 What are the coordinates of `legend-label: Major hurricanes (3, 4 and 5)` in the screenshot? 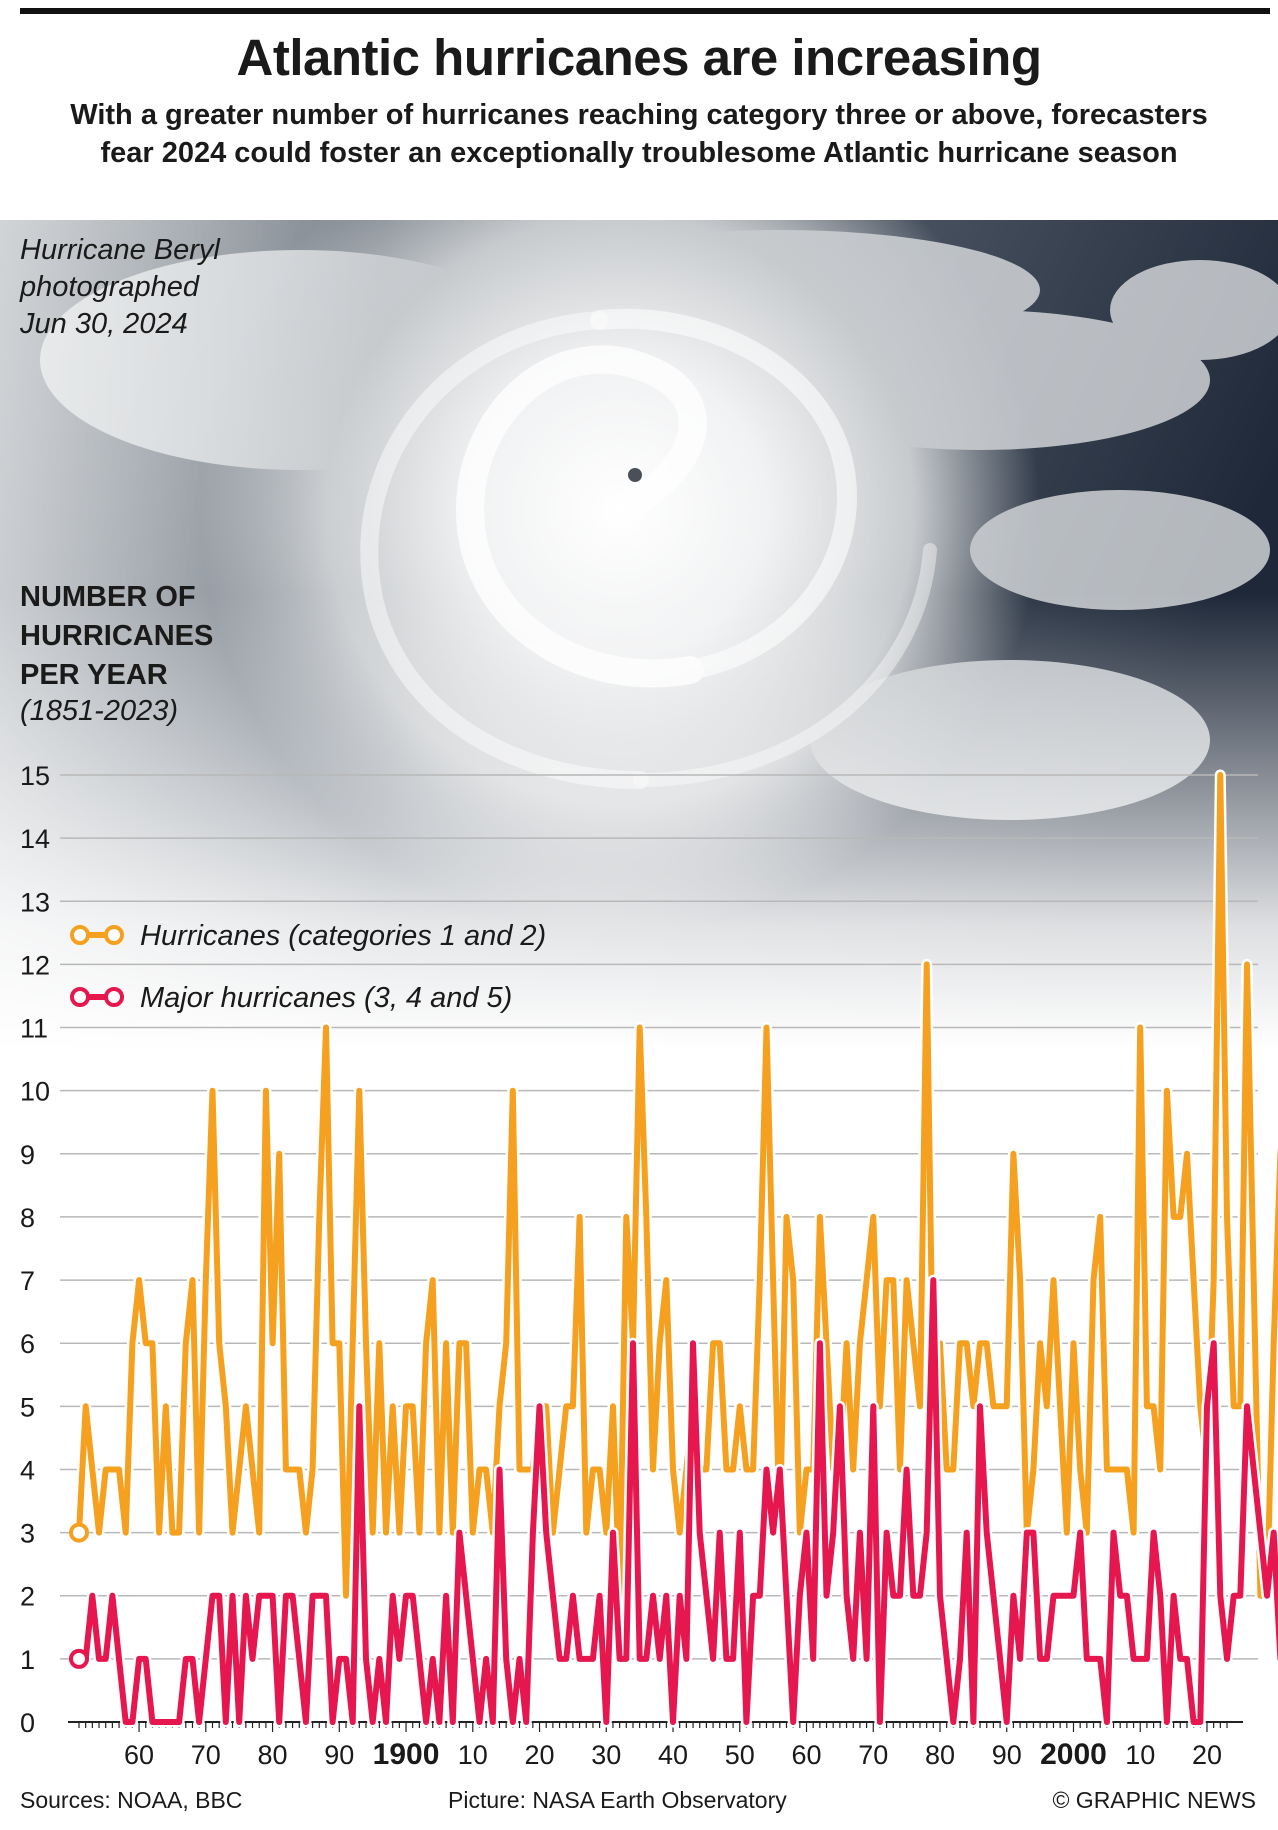 It's located at (326, 998).